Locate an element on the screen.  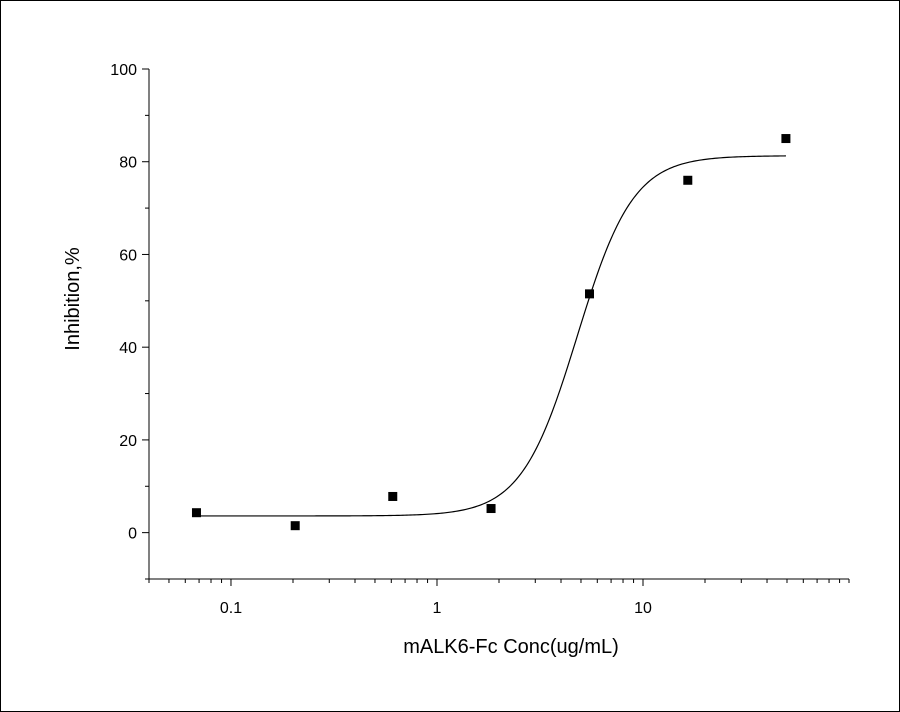
y-tick-label: 20 is located at coordinates (128, 441).